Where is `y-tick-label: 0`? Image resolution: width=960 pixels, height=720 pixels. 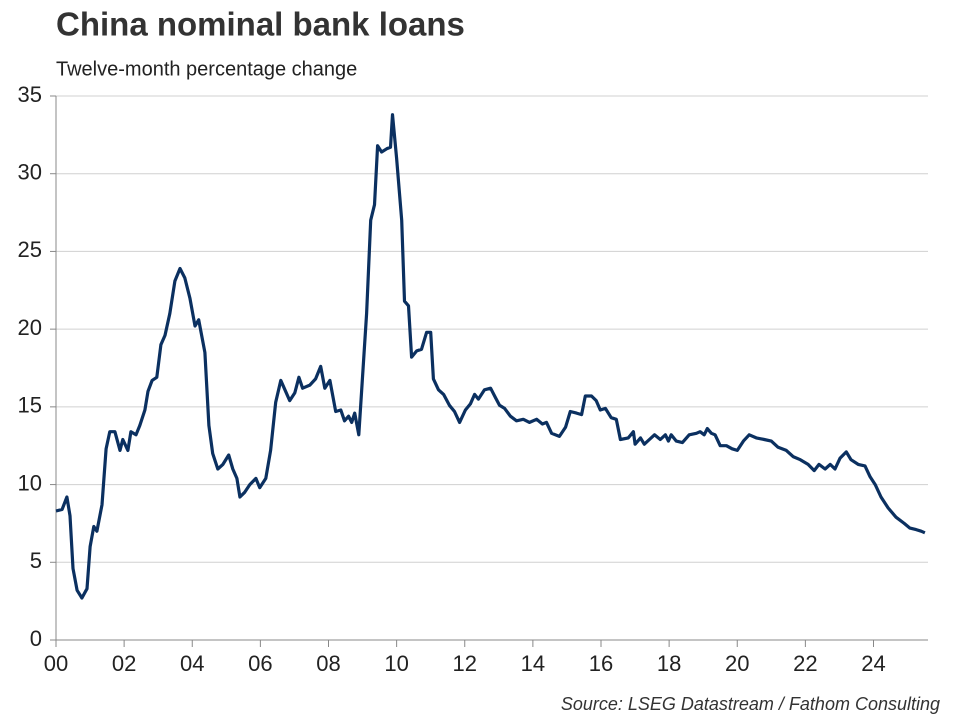
y-tick-label: 0 is located at coordinates (36, 638).